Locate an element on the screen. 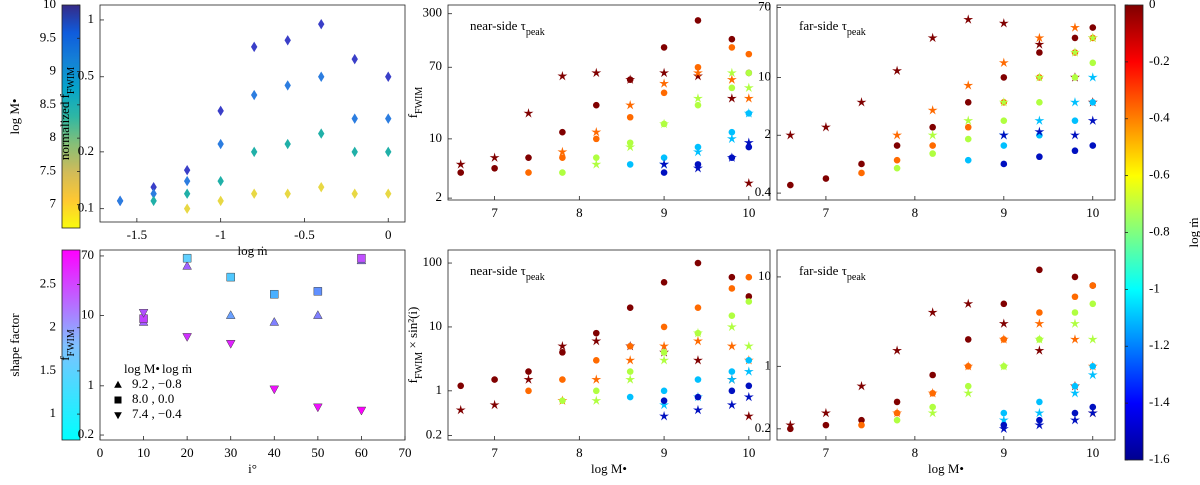  colorbar-tick-label: 7 is located at coordinates (53, 203).